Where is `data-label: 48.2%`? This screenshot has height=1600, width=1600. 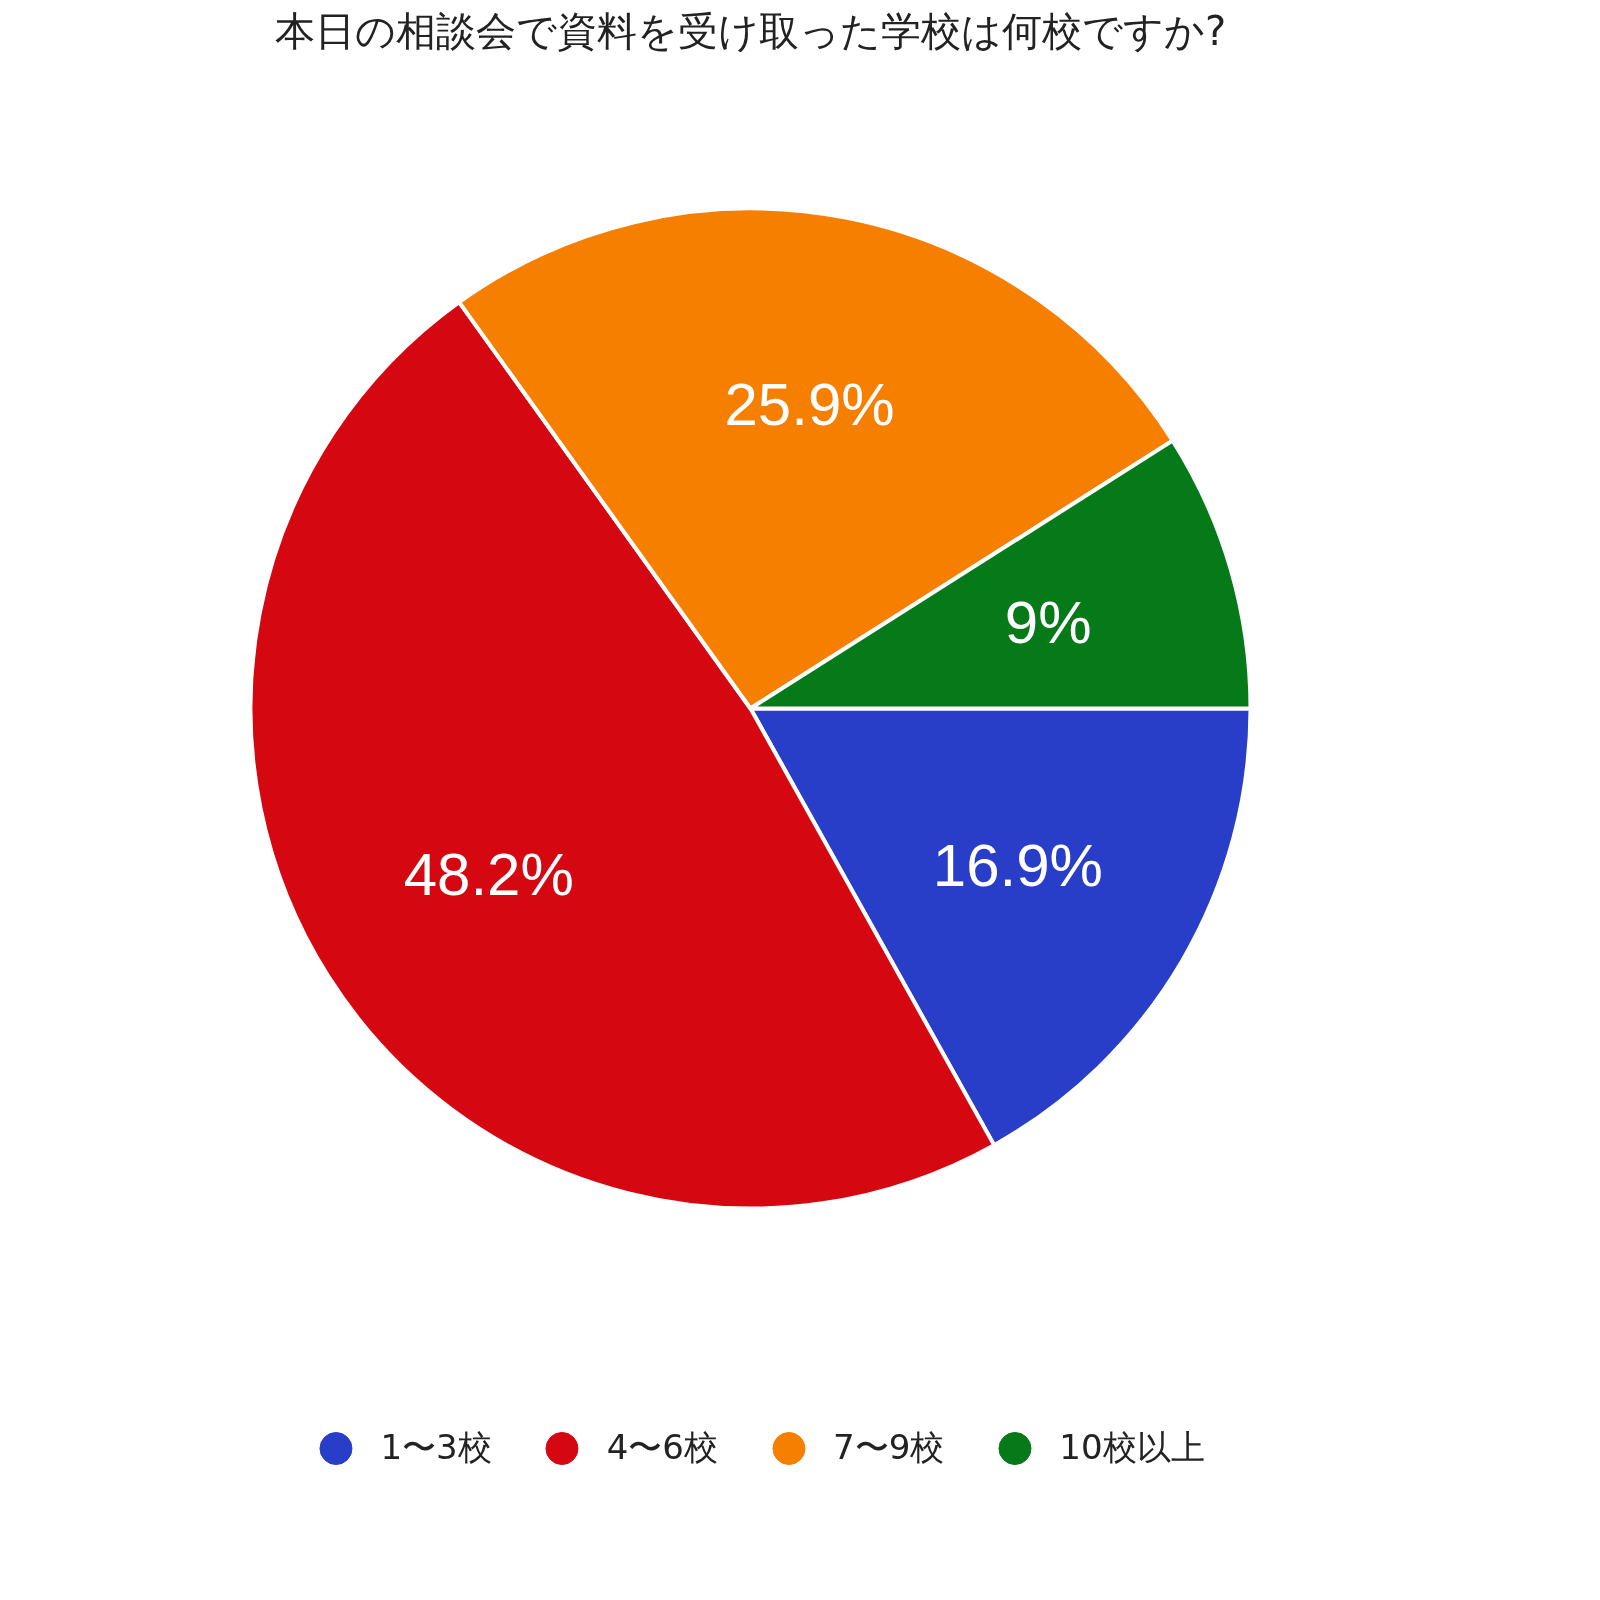 data-label: 48.2% is located at coordinates (488, 875).